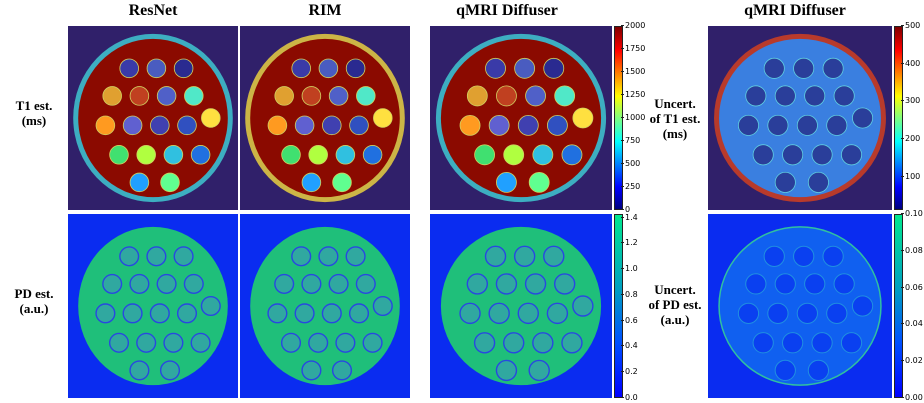 This screenshot has width=924, height=403. Describe the element at coordinates (34, 293) in the screenshot. I see `row-label-pd-line1: PD est.` at that location.